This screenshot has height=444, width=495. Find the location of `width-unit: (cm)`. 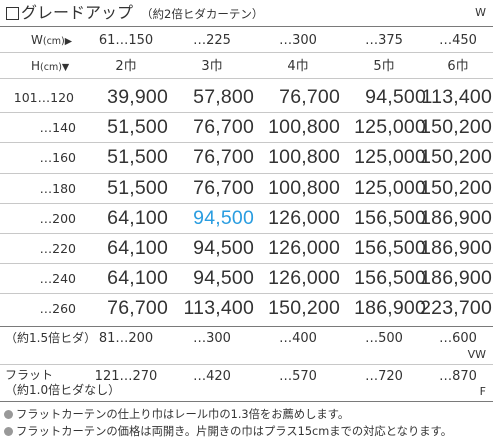

width-unit: (cm) is located at coordinates (53, 41).